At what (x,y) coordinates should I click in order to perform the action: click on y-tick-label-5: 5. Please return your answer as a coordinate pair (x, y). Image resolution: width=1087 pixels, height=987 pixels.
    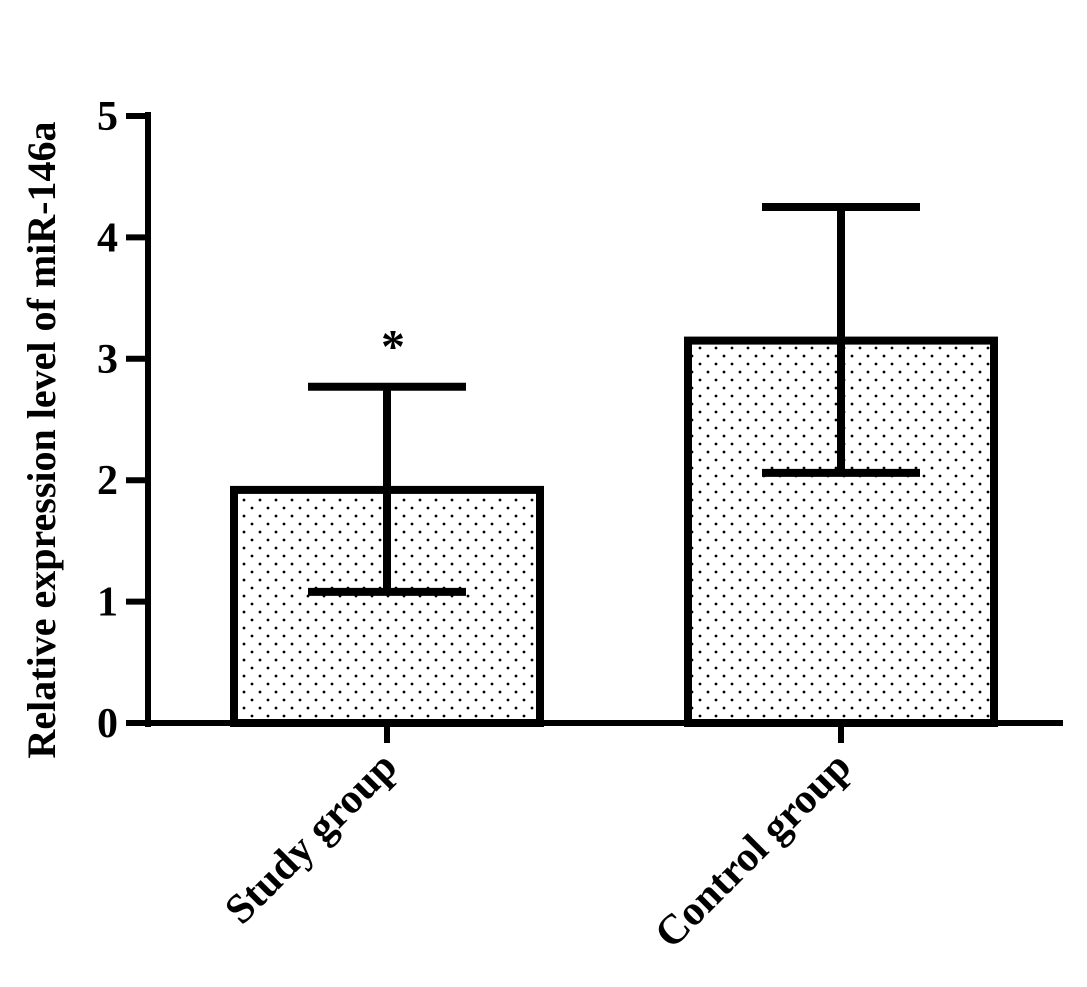
    Looking at the image, I should click on (107, 117).